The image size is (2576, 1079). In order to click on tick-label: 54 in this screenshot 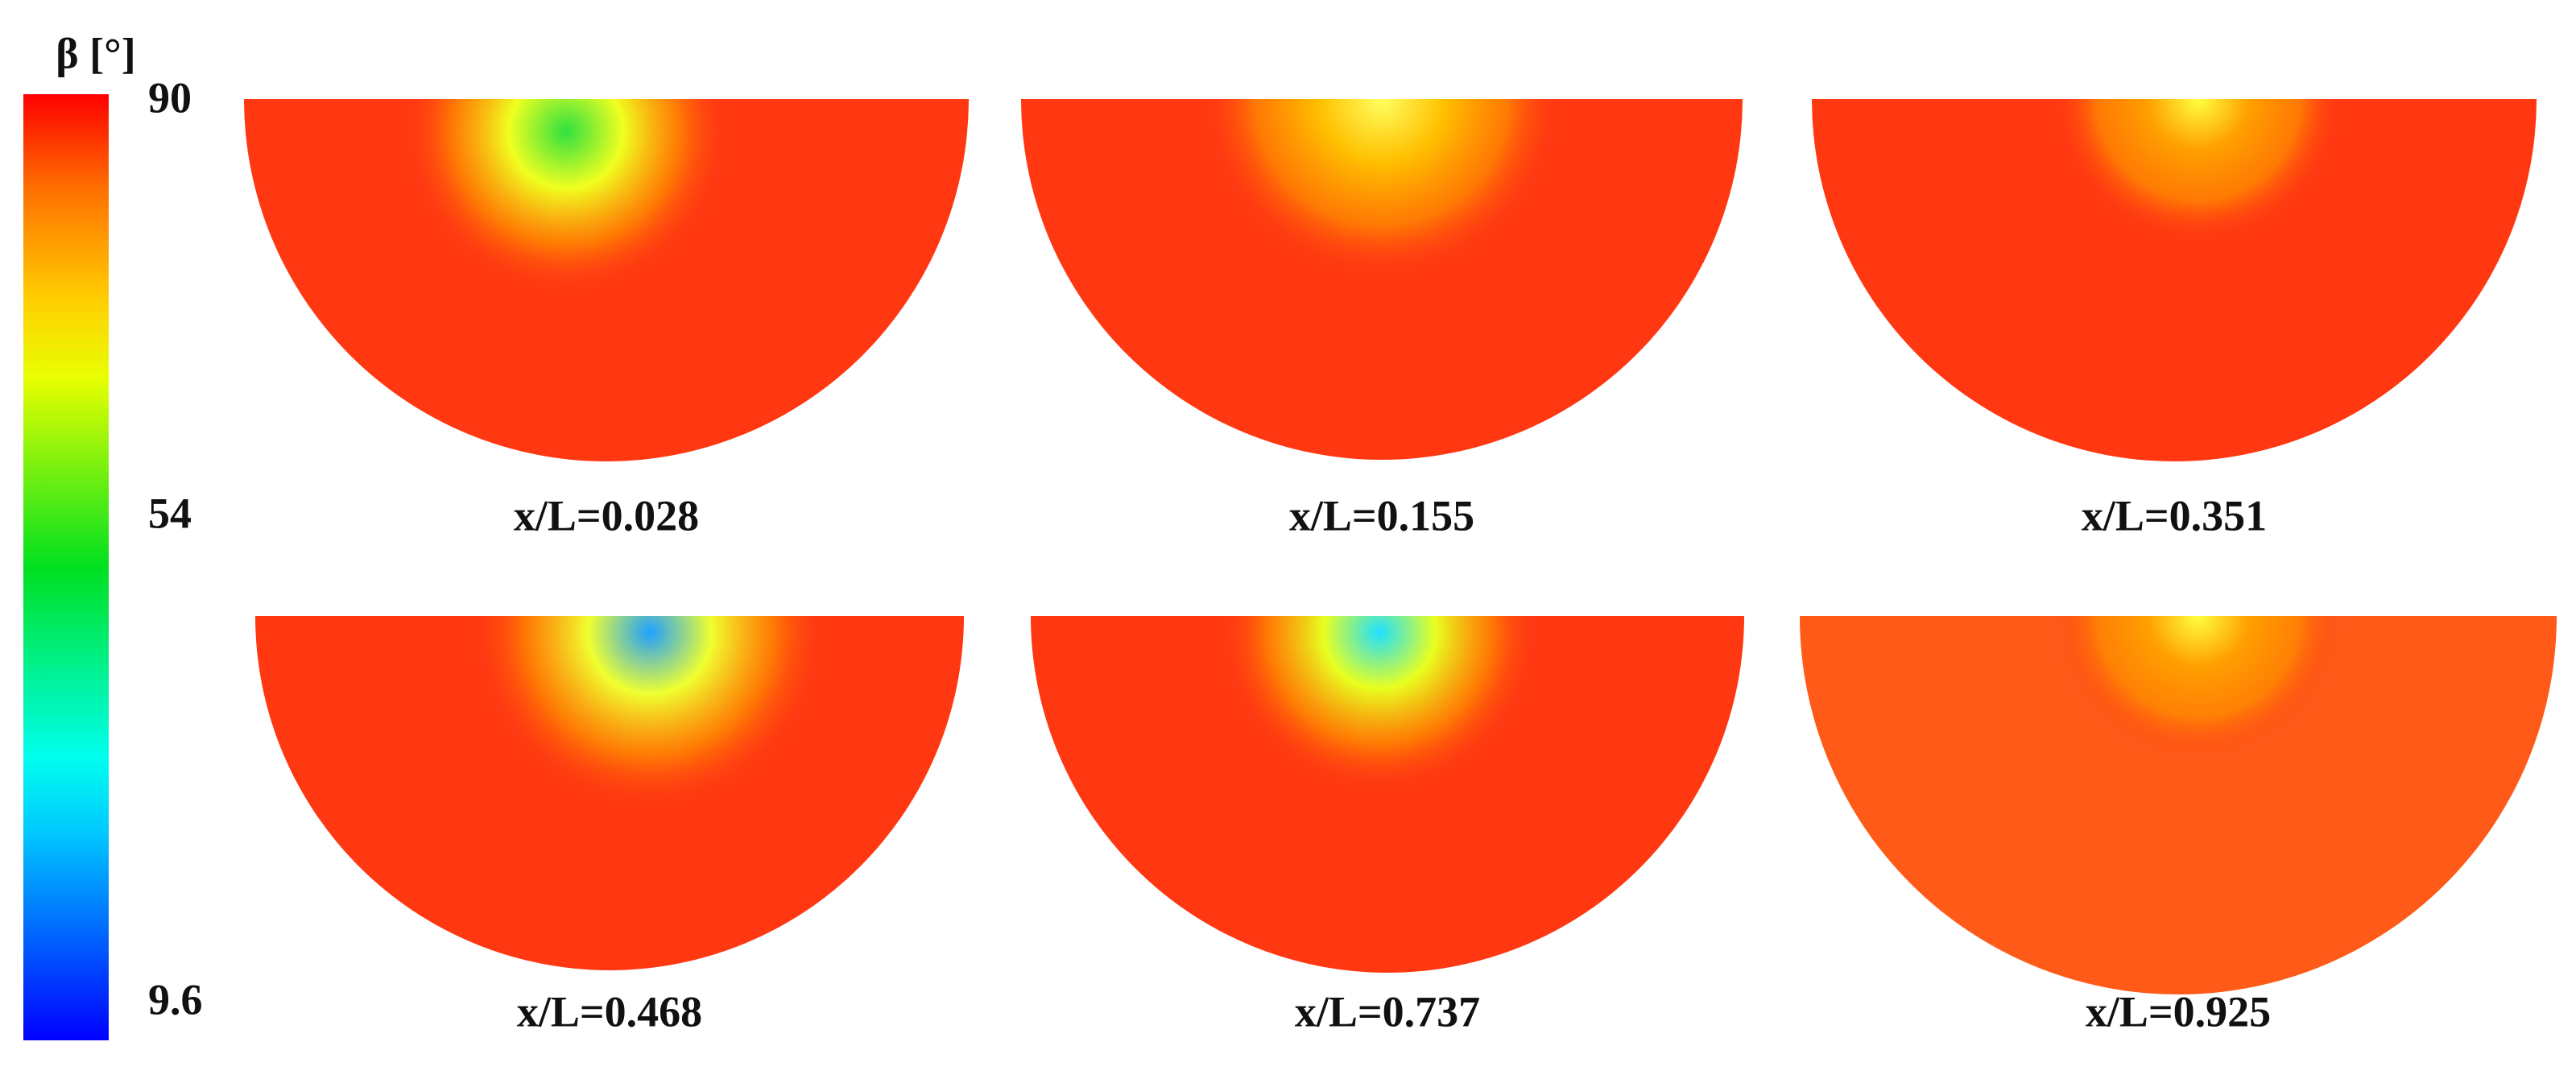, I will do `click(170, 514)`.